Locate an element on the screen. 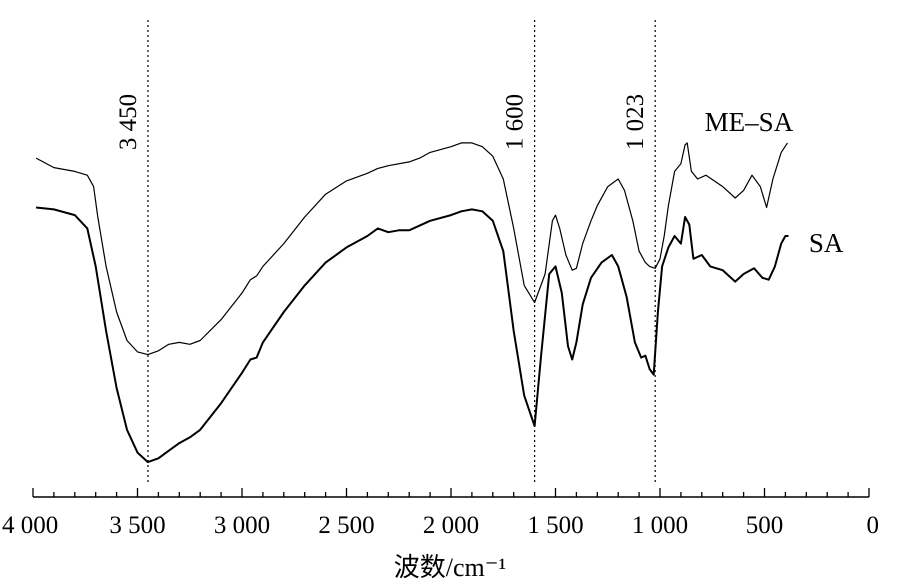  x-tick-label: 500 is located at coordinates (765, 525).